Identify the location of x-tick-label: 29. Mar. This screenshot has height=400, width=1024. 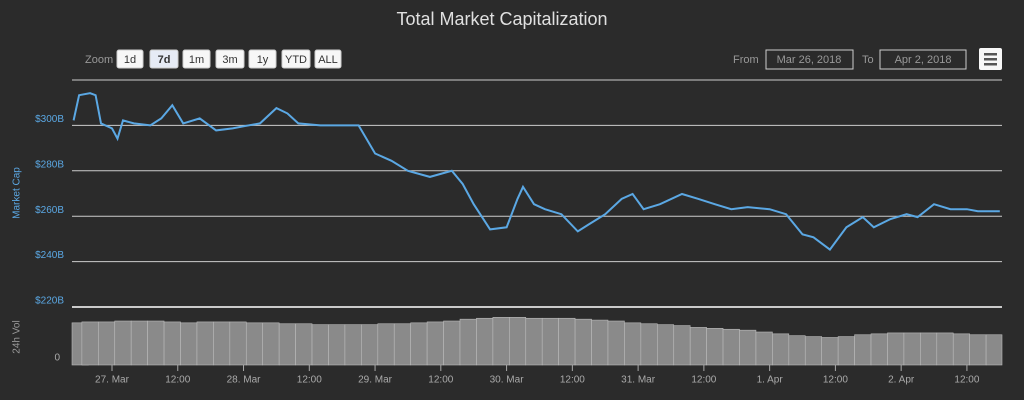
(375, 380).